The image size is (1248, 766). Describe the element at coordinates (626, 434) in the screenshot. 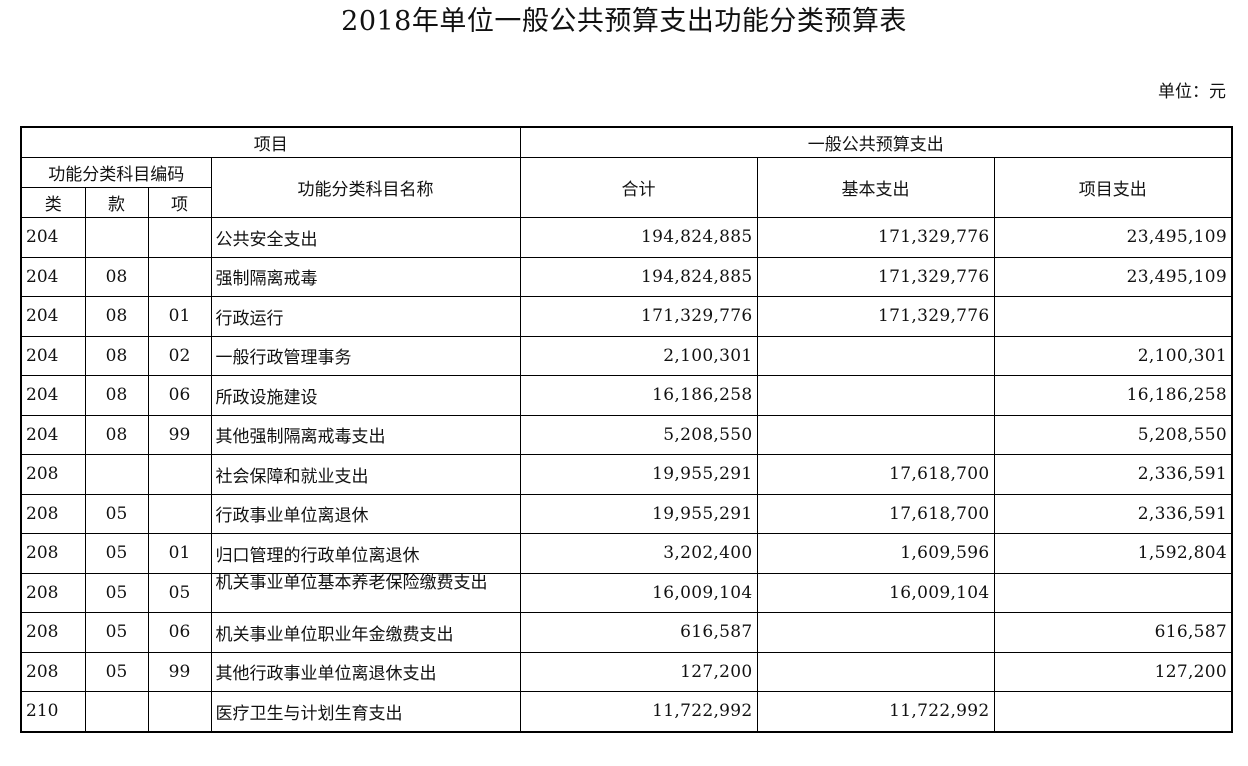

I see `table-row: 204 08 99 其他强制隔离戒毒支出 5,208,550 5,208,550` at that location.